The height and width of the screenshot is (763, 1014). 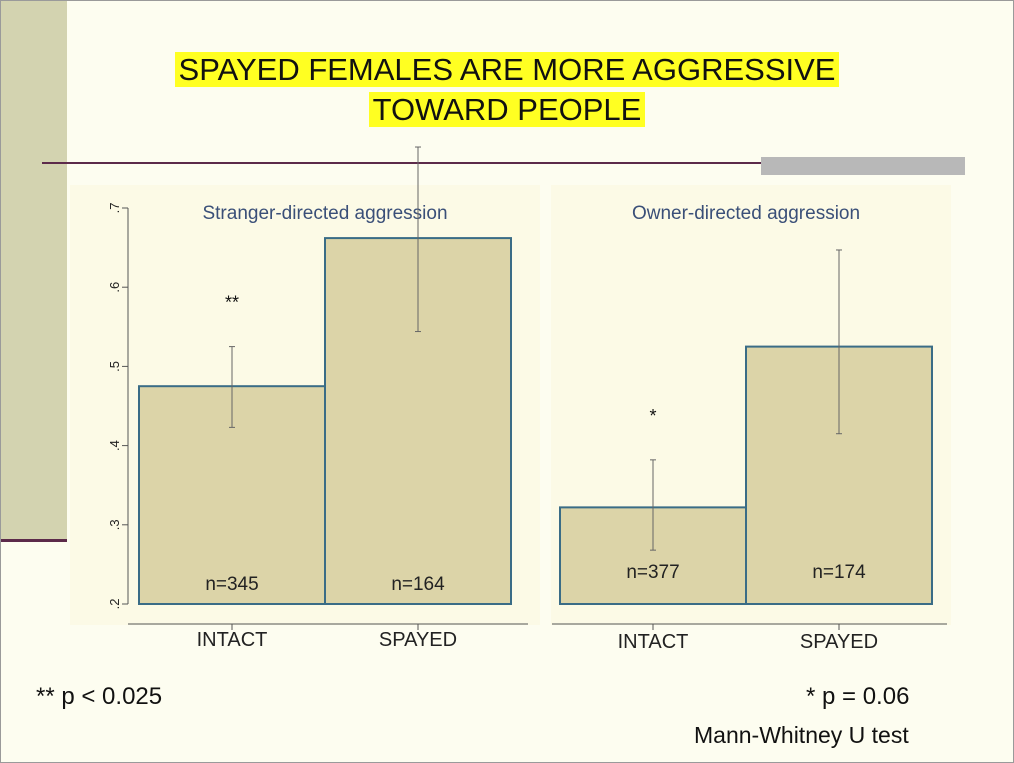 What do you see at coordinates (839, 572) in the screenshot?
I see `n-label: n=174` at bounding box center [839, 572].